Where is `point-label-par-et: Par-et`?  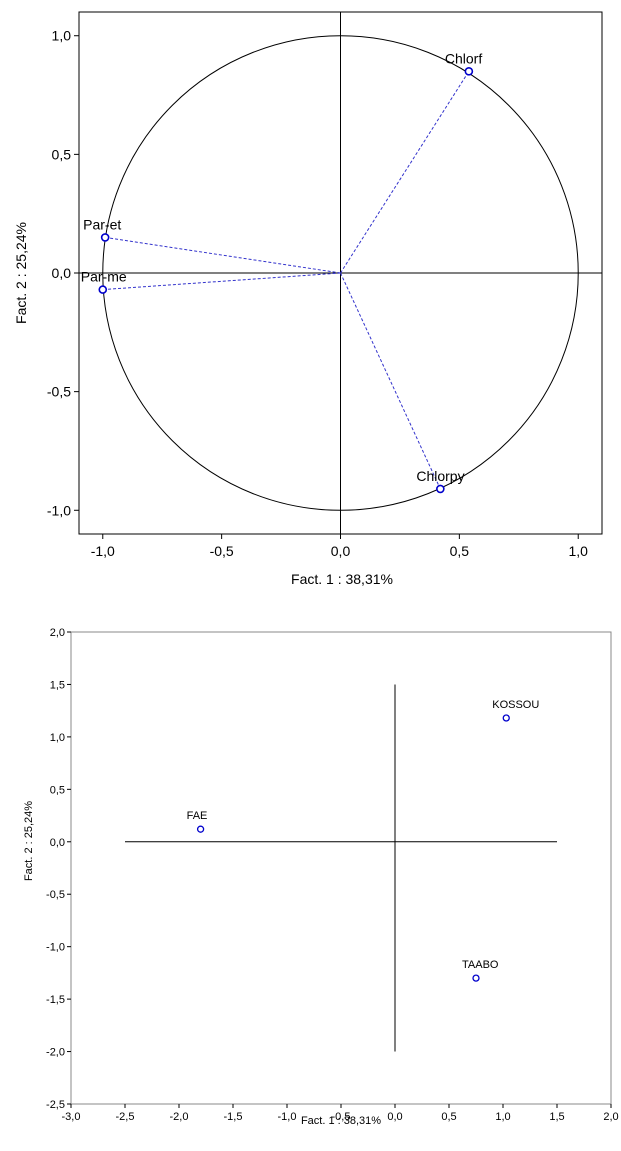 point-label-par-et: Par-et is located at coordinates (102, 224).